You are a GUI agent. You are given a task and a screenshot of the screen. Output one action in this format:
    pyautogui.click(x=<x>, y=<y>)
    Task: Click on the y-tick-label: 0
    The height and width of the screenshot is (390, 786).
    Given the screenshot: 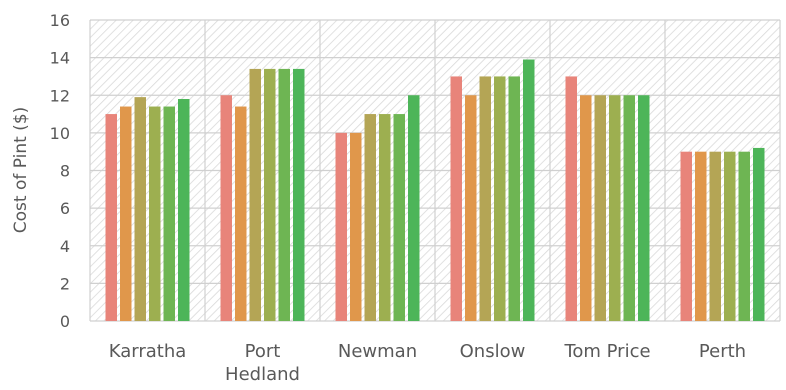 What is the action you would take?
    pyautogui.click(x=65, y=321)
    